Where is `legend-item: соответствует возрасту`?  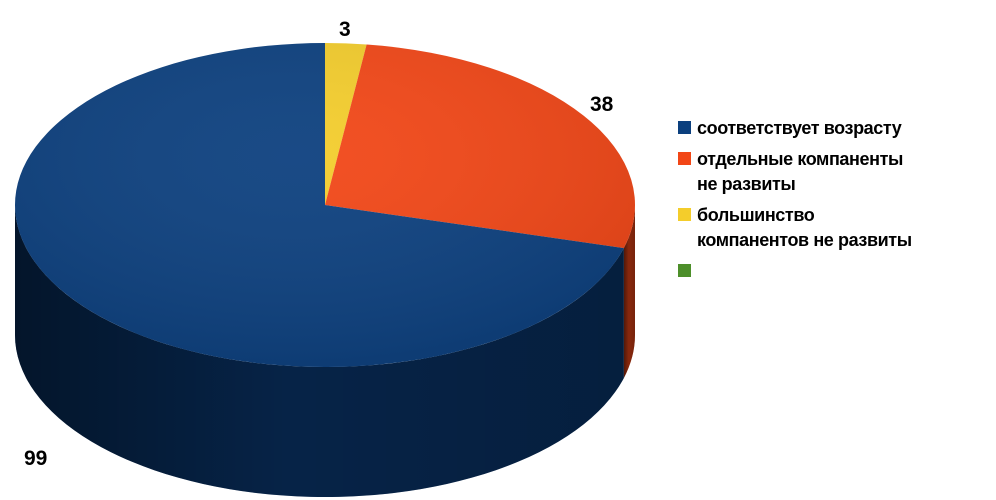 legend-item: соответствует возрасту is located at coordinates (837, 128).